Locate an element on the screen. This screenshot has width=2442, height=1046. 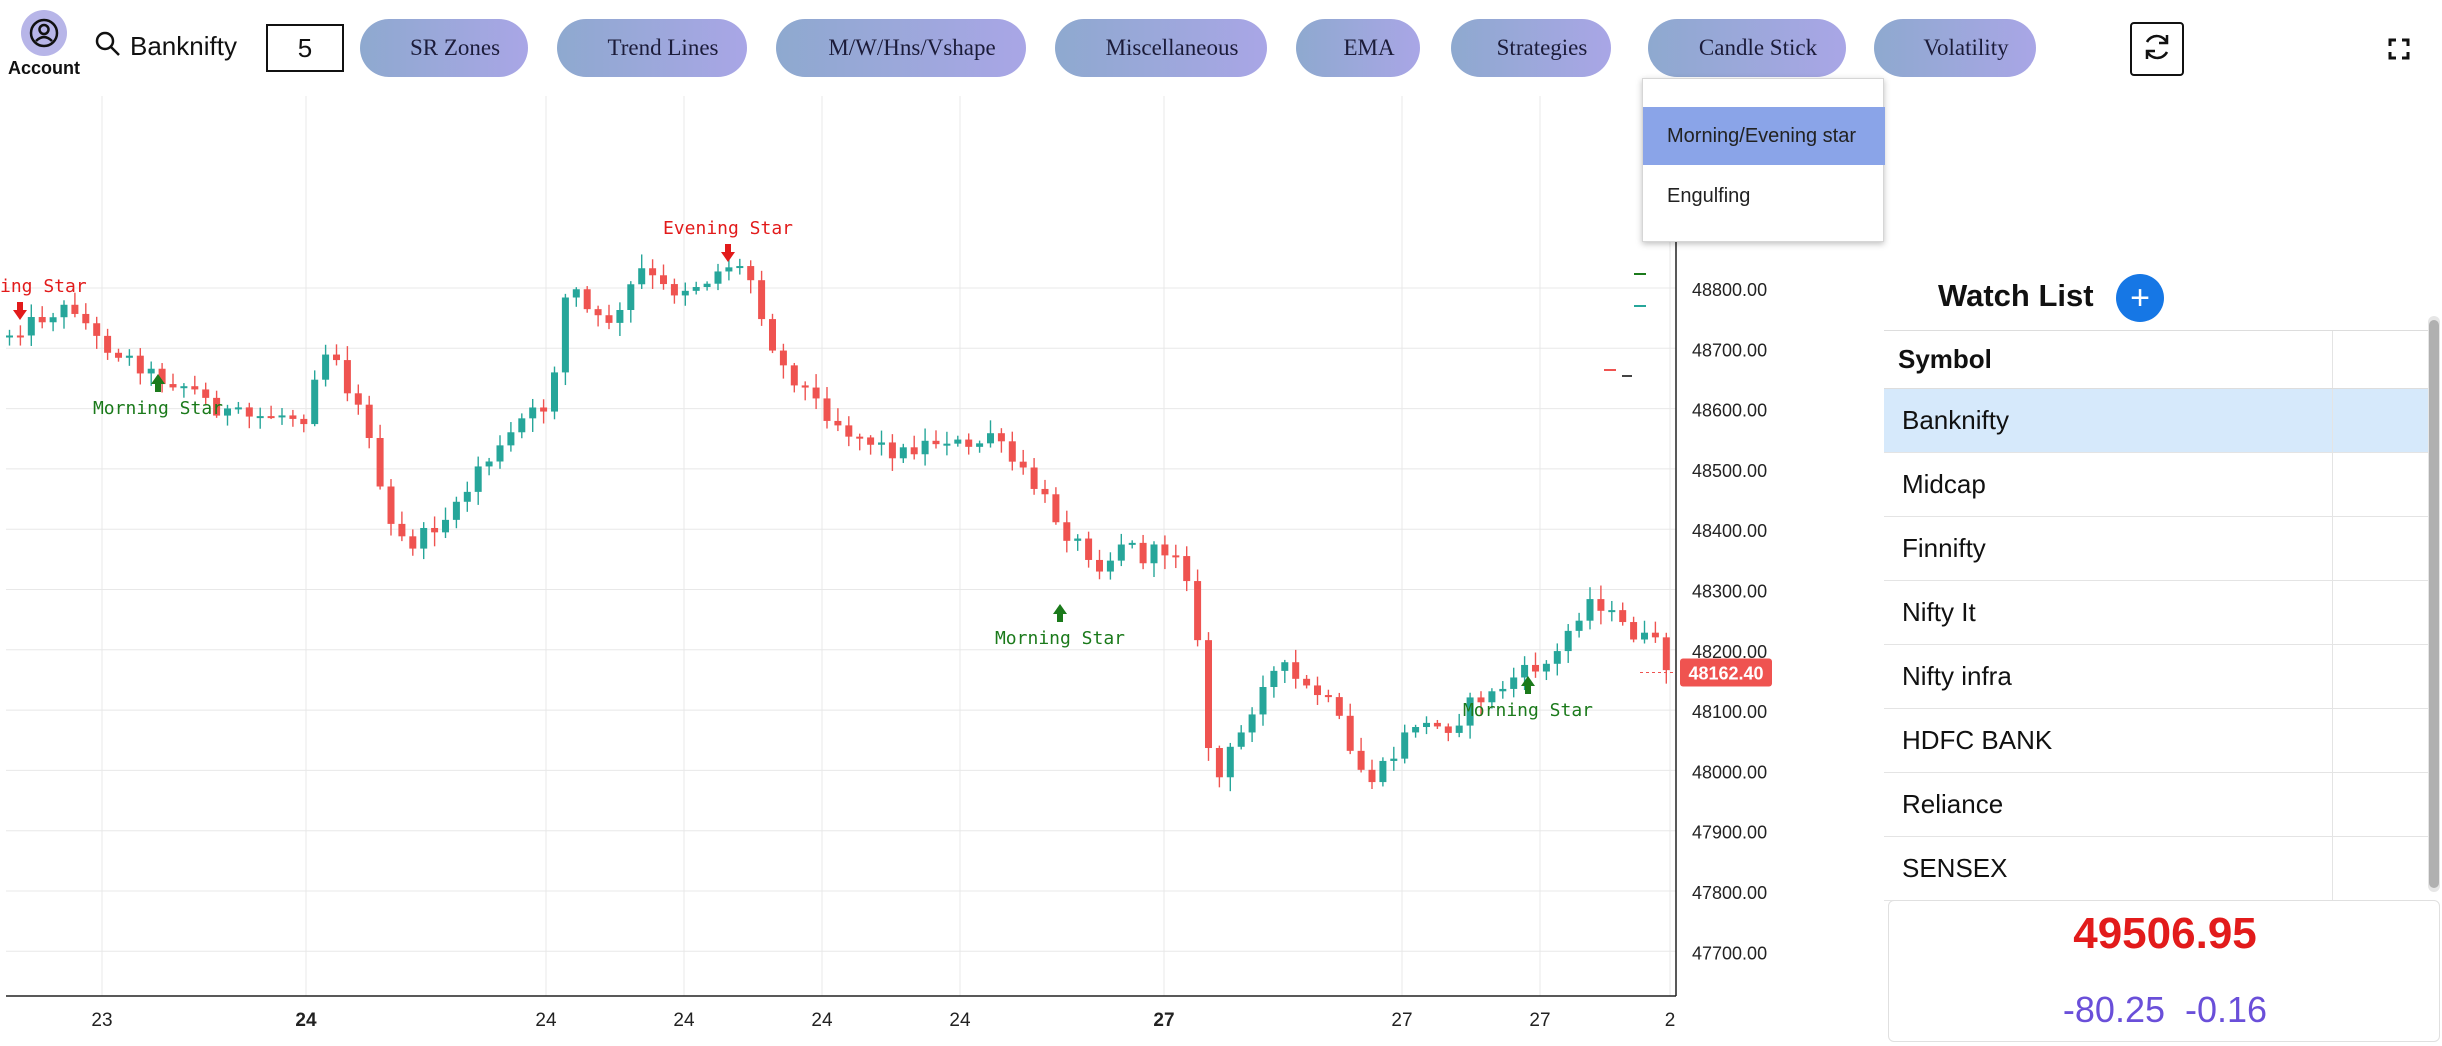
refresh-button is located at coordinates (2157, 49).